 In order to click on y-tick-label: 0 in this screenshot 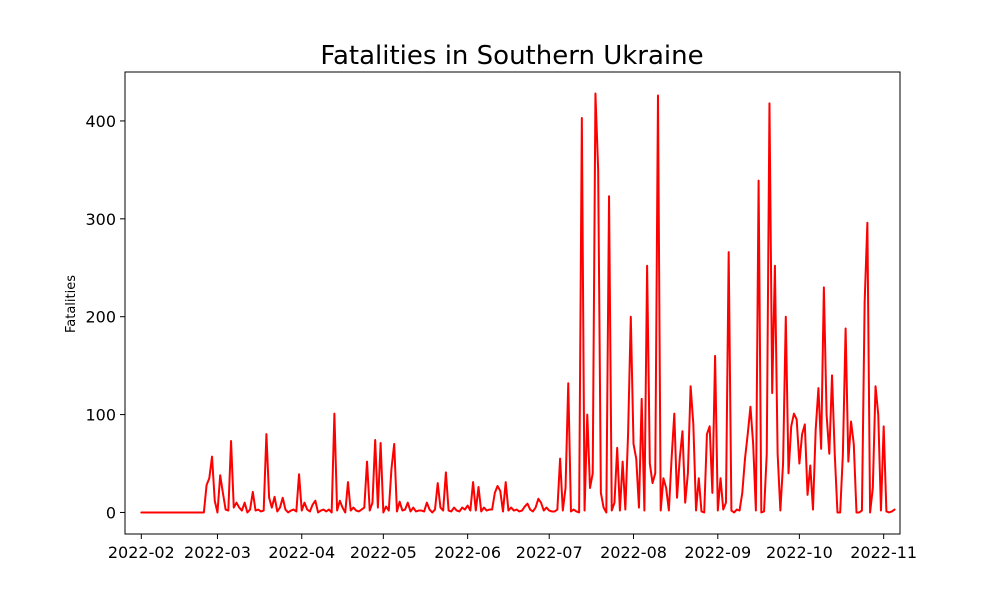, I will do `click(111, 512)`.